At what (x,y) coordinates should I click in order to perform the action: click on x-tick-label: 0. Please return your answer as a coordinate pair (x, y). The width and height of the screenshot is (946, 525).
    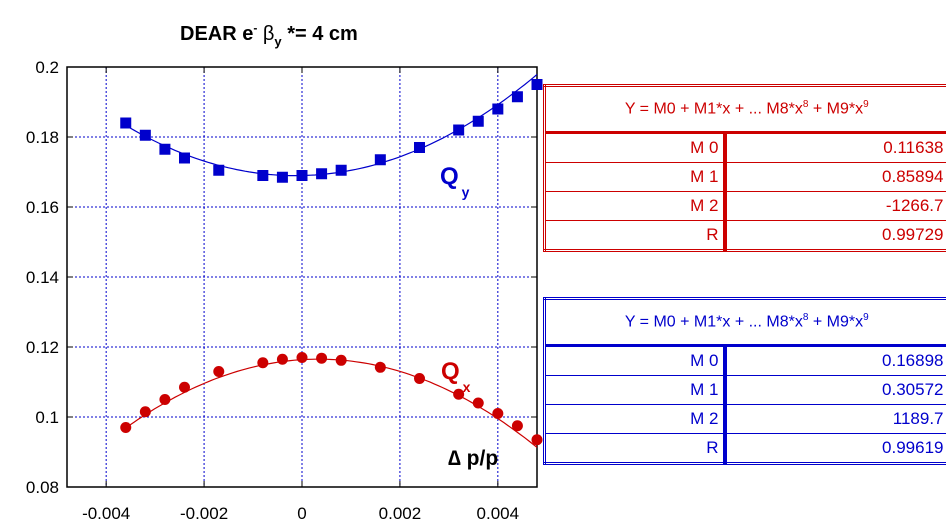
    Looking at the image, I should click on (301, 513).